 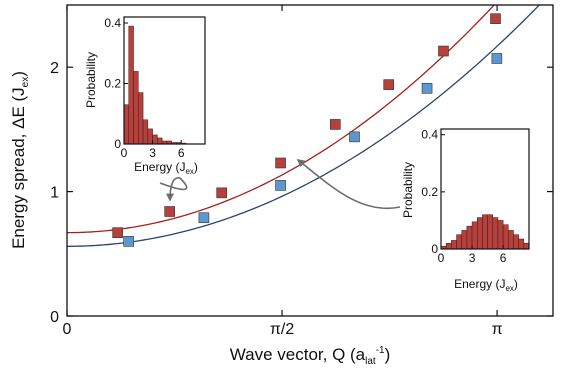 I want to click on inset-pointer-arrow-high, so click(x=348, y=184).